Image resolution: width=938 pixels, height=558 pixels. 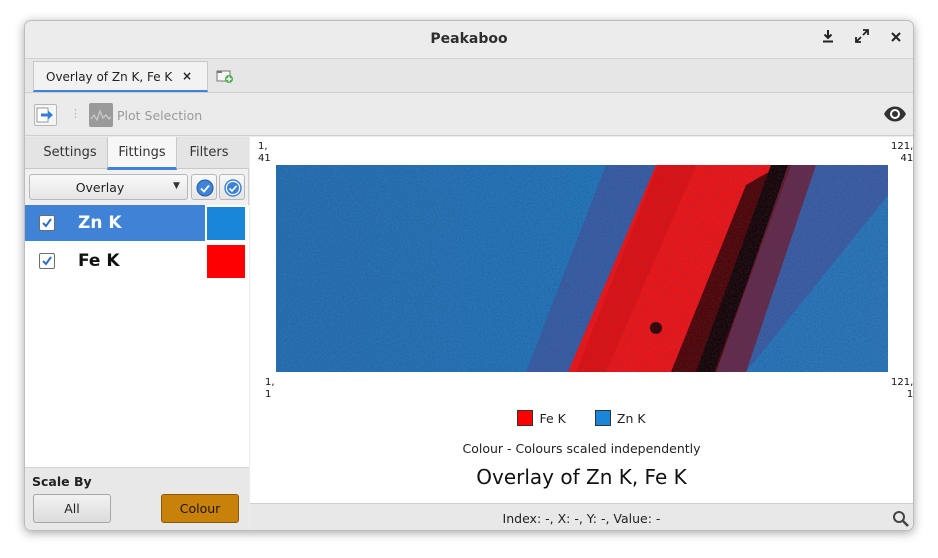 What do you see at coordinates (100, 187) in the screenshot?
I see `mode-select-value: Overlay` at bounding box center [100, 187].